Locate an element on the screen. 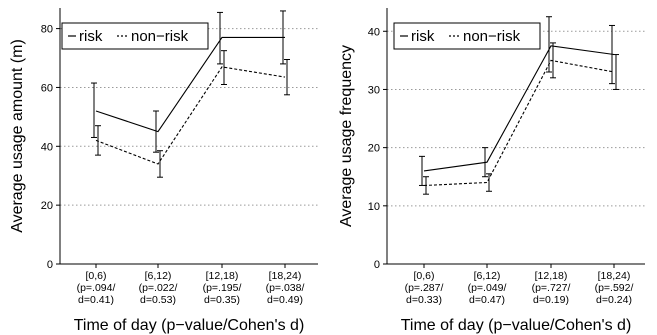  x-category-label: (p=.094/ is located at coordinates (96, 288).